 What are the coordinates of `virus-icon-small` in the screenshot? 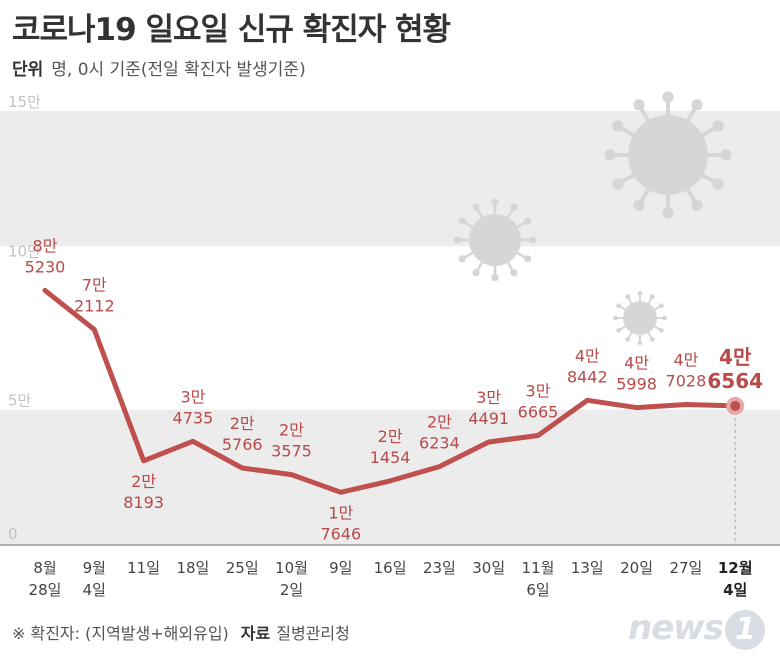 It's located at (640, 318).